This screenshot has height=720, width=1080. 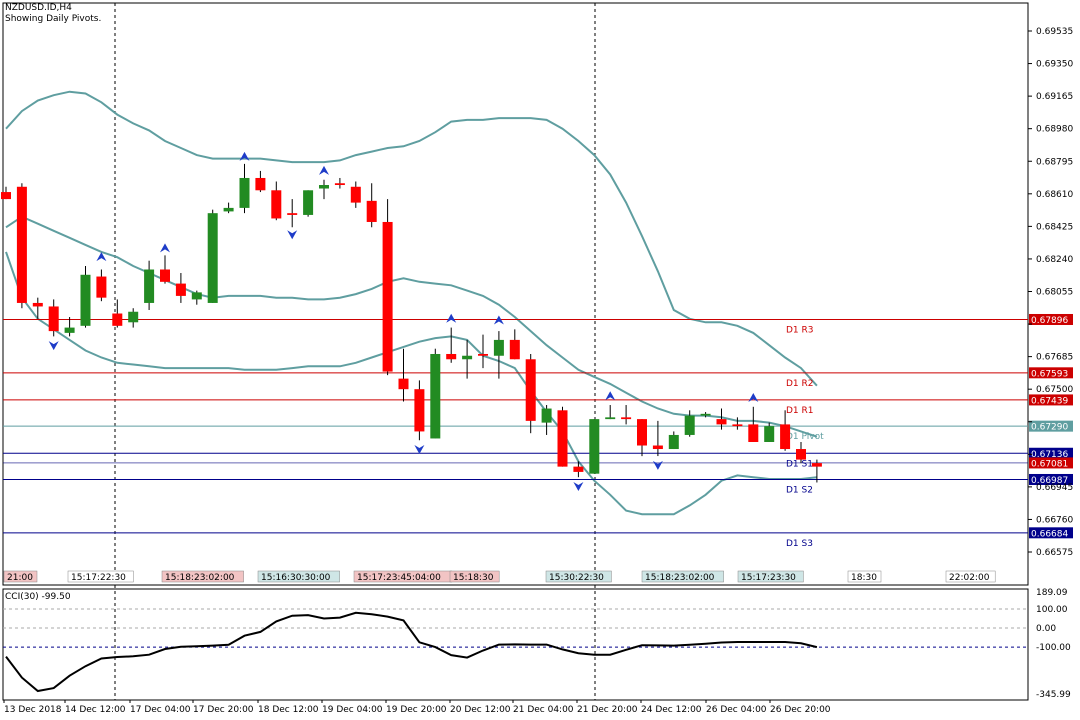 What do you see at coordinates (1054, 520) in the screenshot?
I see `y-tick-label: 0.66760` at bounding box center [1054, 520].